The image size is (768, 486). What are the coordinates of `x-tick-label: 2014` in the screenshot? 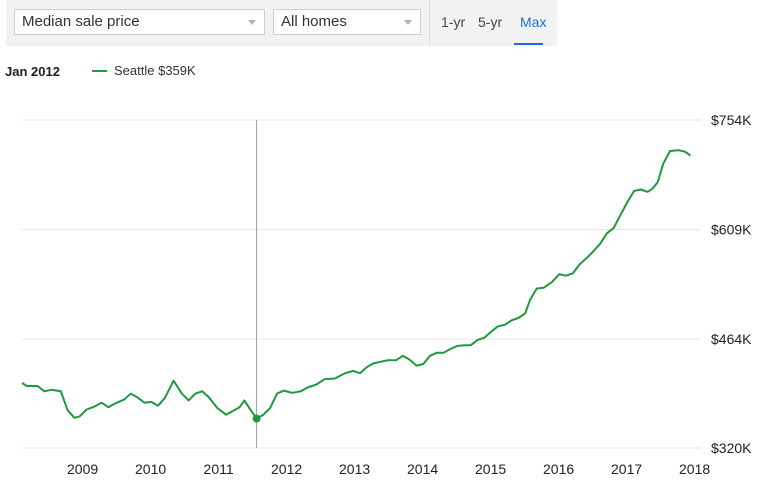 It's located at (422, 469).